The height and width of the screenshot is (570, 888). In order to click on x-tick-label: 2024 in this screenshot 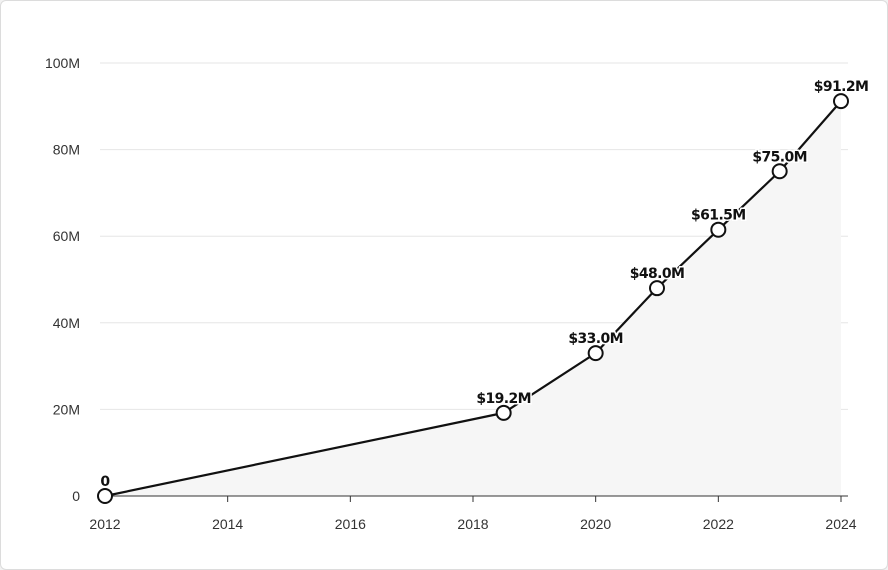, I will do `click(840, 524)`.